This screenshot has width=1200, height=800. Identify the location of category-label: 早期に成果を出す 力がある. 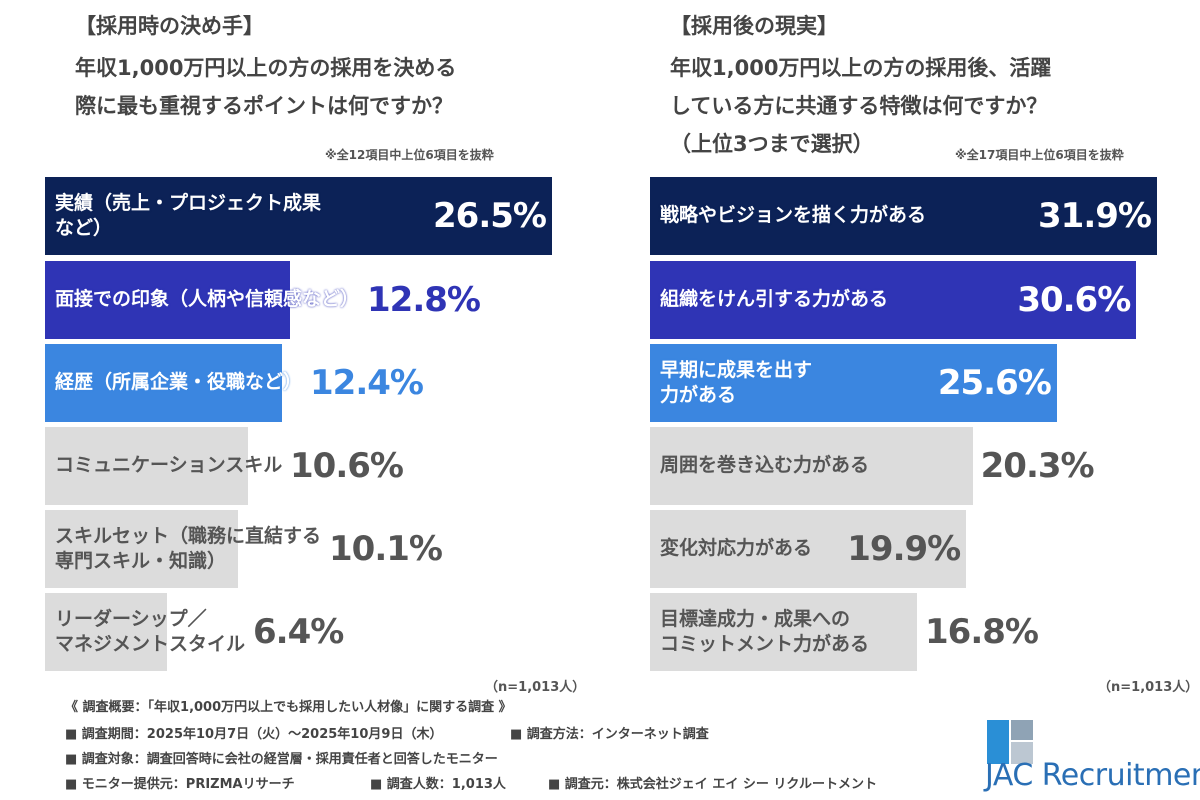
(736, 382).